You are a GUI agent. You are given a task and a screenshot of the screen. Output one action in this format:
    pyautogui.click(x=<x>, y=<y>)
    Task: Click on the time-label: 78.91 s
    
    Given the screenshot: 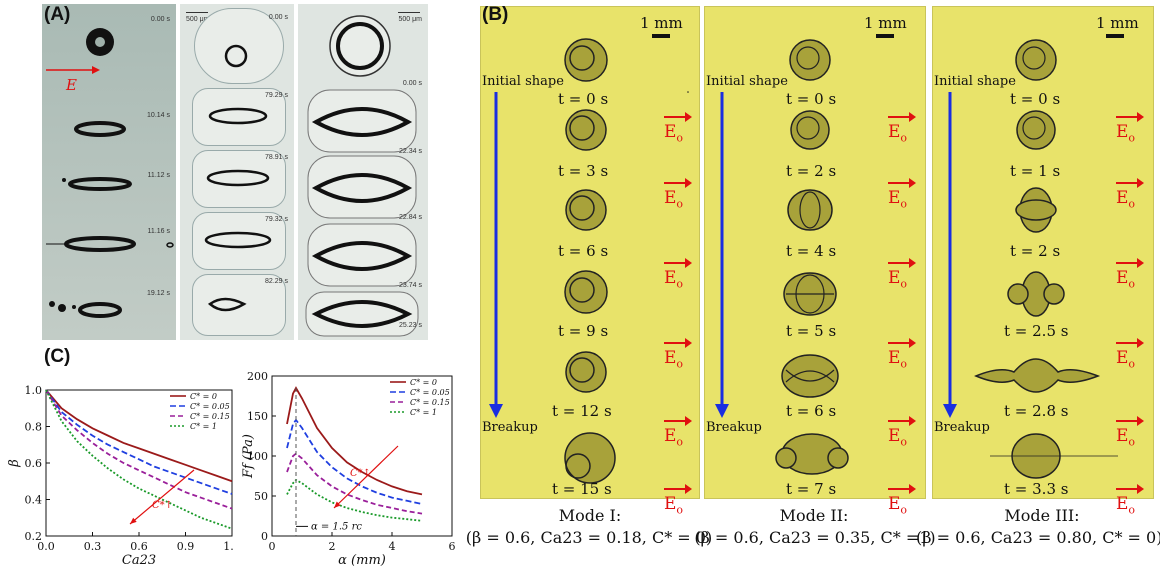 What is the action you would take?
    pyautogui.click(x=276, y=157)
    